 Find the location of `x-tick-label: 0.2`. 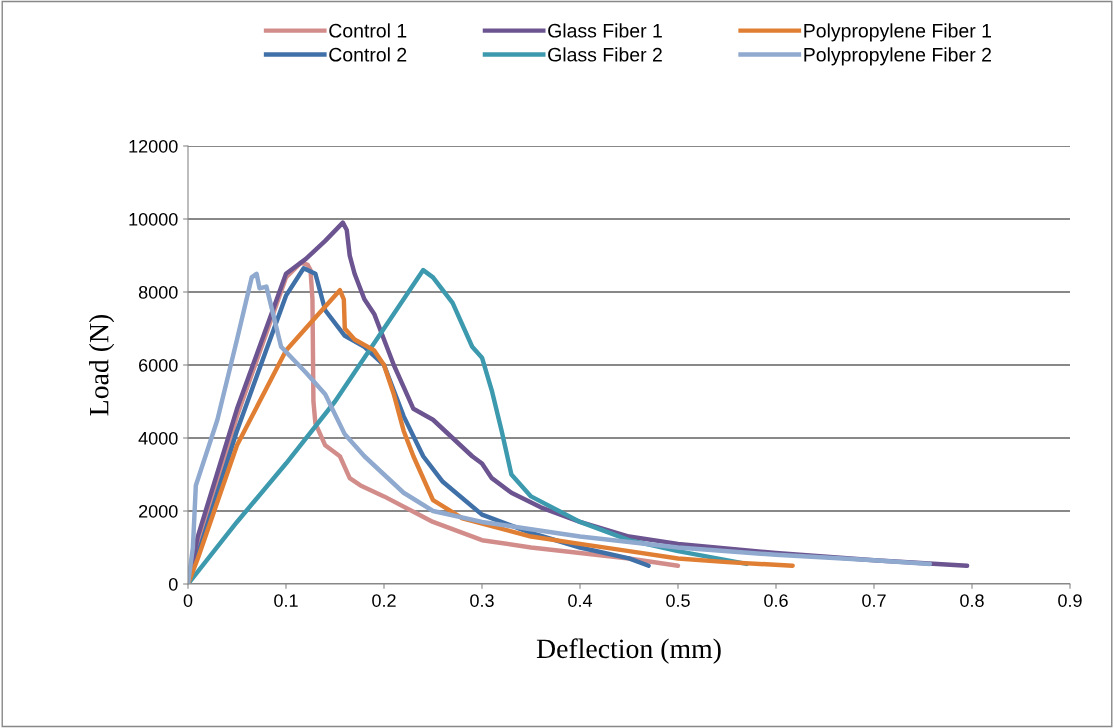

x-tick-label: 0.2 is located at coordinates (384, 600).